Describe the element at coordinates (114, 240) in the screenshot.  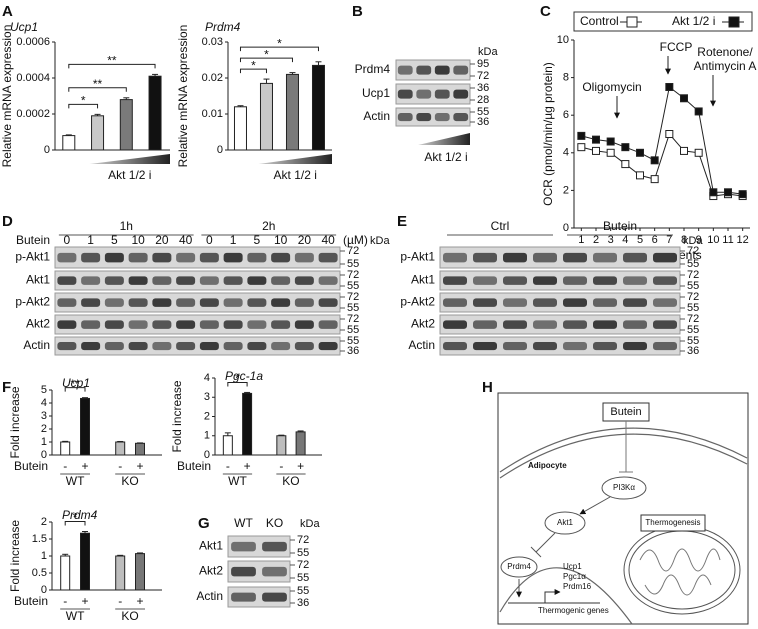
I see `dose-label: 5` at that location.